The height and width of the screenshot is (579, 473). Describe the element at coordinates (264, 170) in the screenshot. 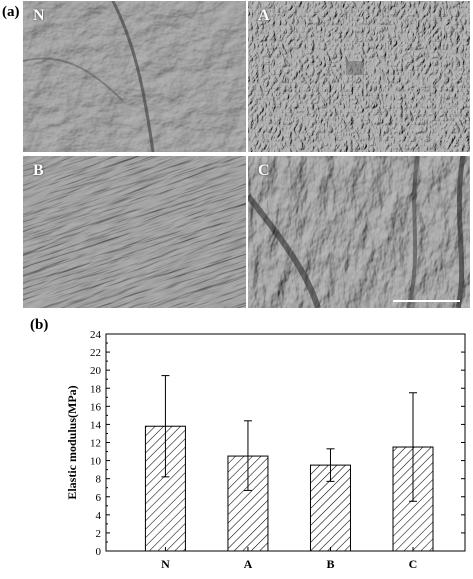

I see `micrograph-c-label: C` at that location.